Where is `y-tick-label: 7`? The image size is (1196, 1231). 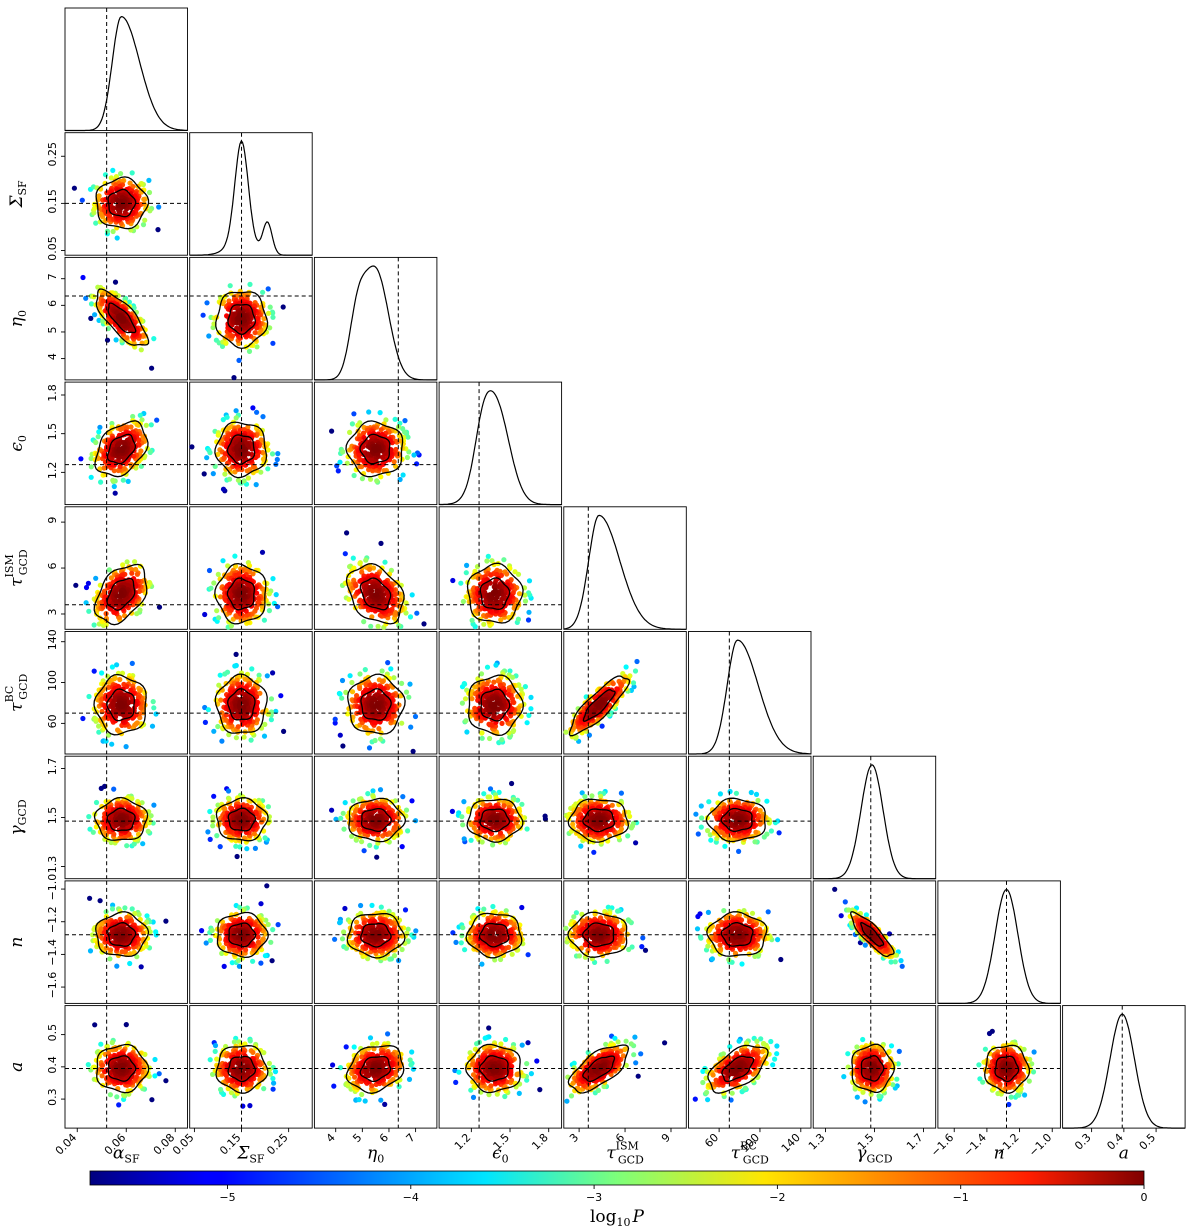
y-tick-label: 7 is located at coordinates (52, 276).